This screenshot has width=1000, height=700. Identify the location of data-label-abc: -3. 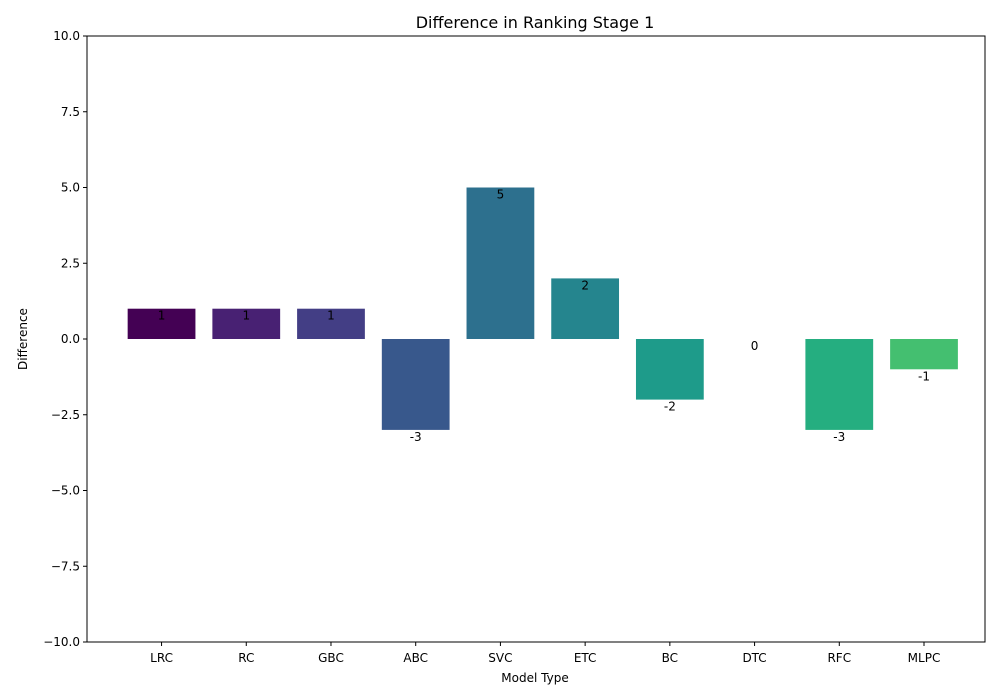
(416, 437).